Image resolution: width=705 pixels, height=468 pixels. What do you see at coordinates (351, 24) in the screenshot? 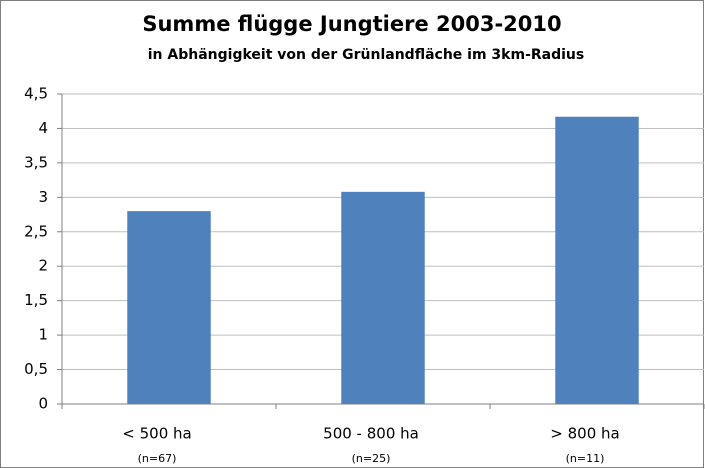
I see `chart-title: Summe flügge Jungtiere 2003-2010` at bounding box center [351, 24].